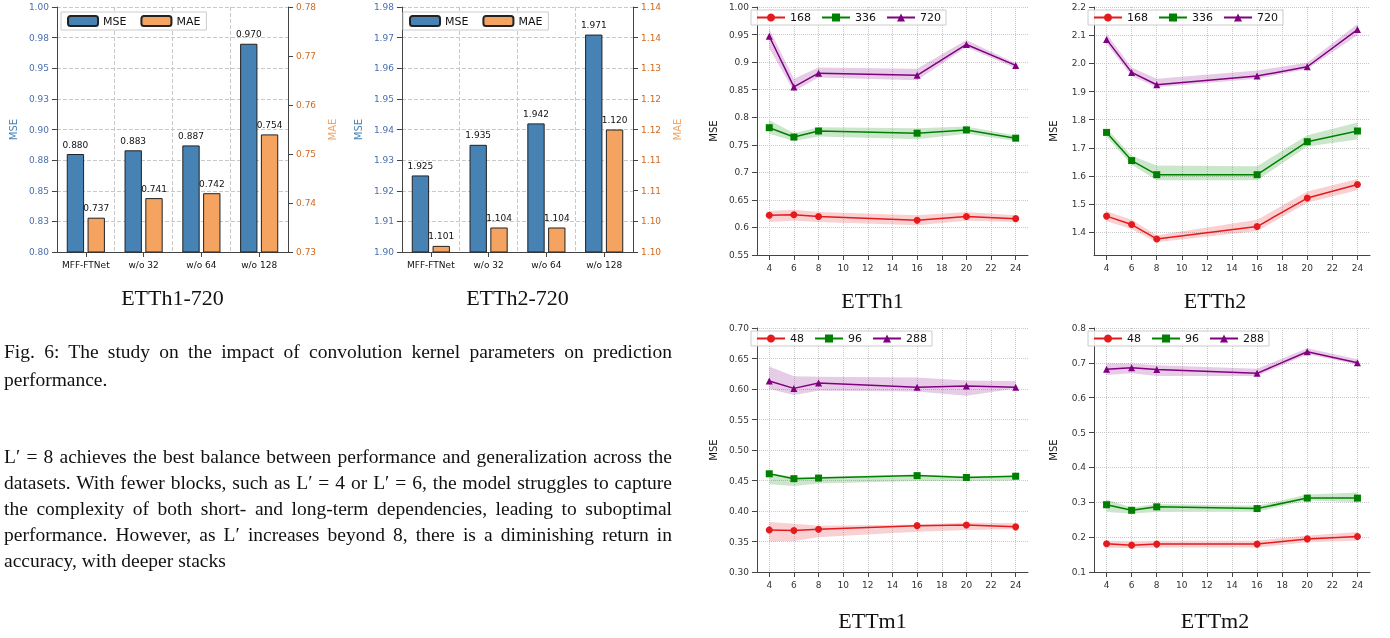 The height and width of the screenshot is (638, 1390). Describe the element at coordinates (1078, 502) in the screenshot. I see `y-tick-label: 0.3` at that location.